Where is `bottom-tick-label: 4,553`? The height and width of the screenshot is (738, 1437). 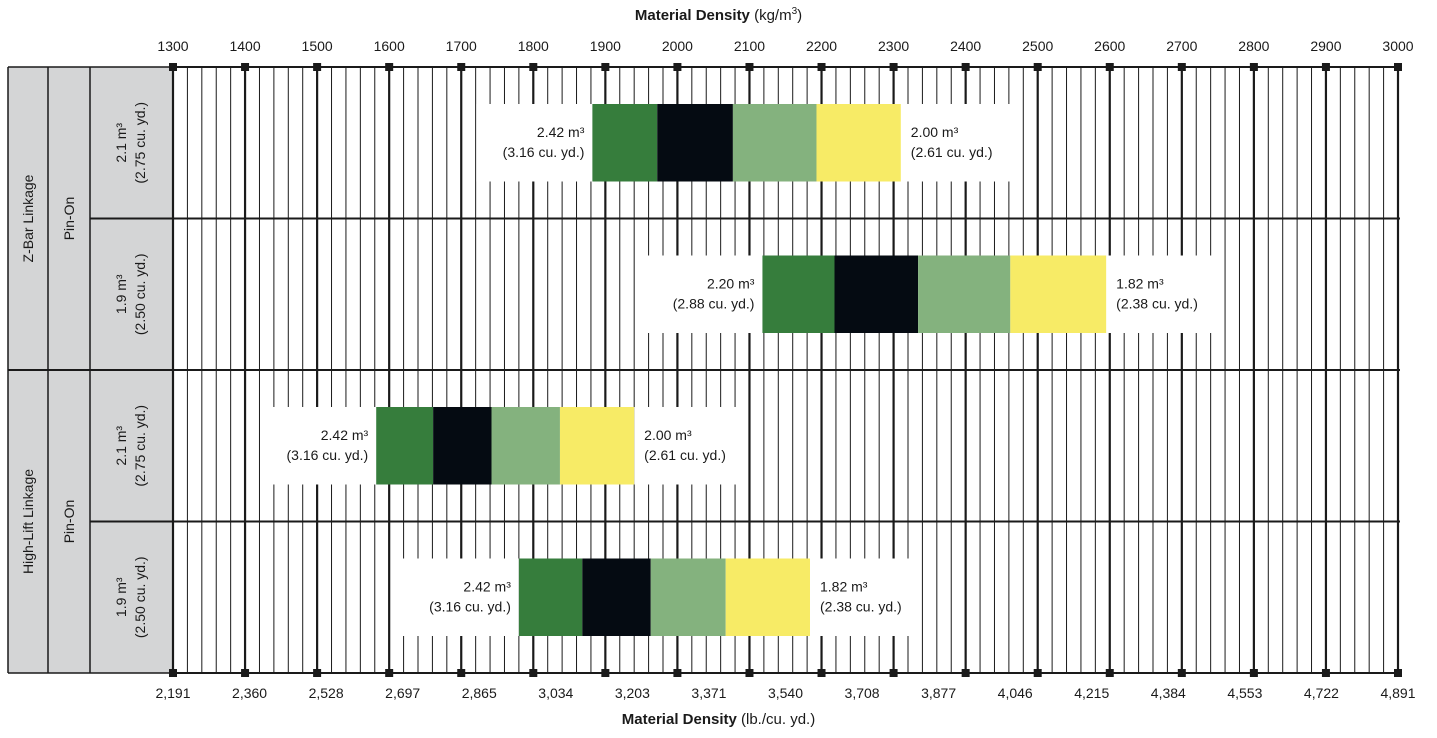 bottom-tick-label: 4,553 is located at coordinates (1244, 693).